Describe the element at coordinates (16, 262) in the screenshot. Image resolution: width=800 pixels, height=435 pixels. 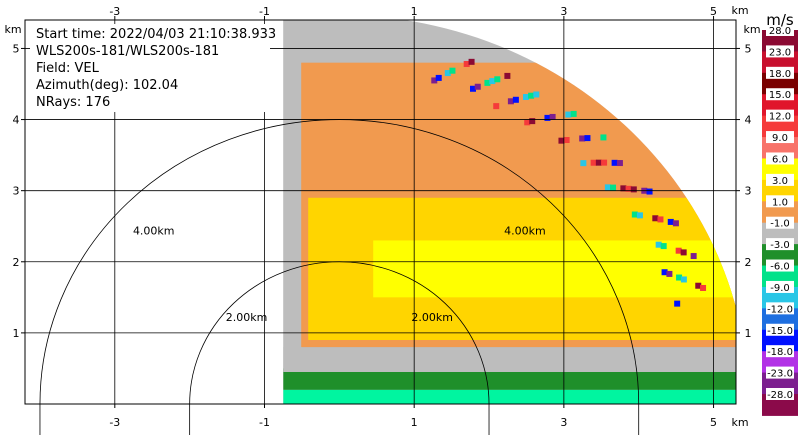
I see `y-tick-label-left: 2` at that location.